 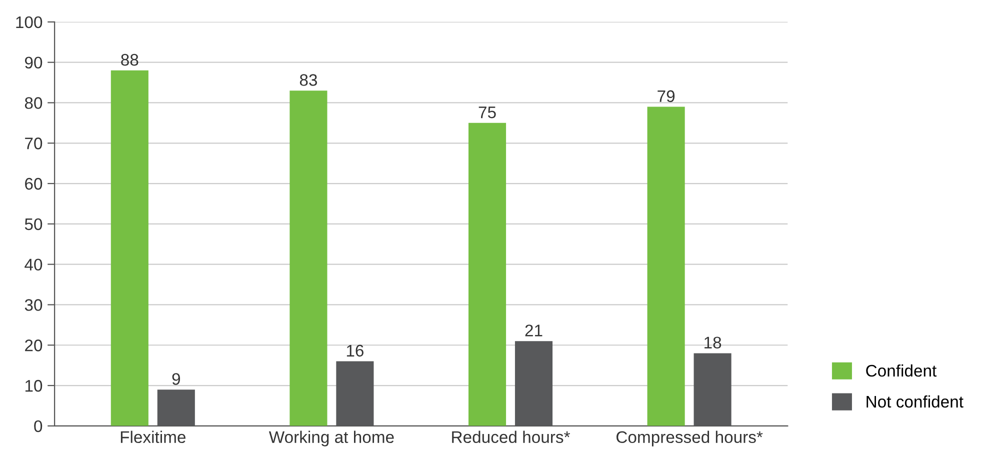 I want to click on y-tick-label: 100, so click(x=29, y=22).